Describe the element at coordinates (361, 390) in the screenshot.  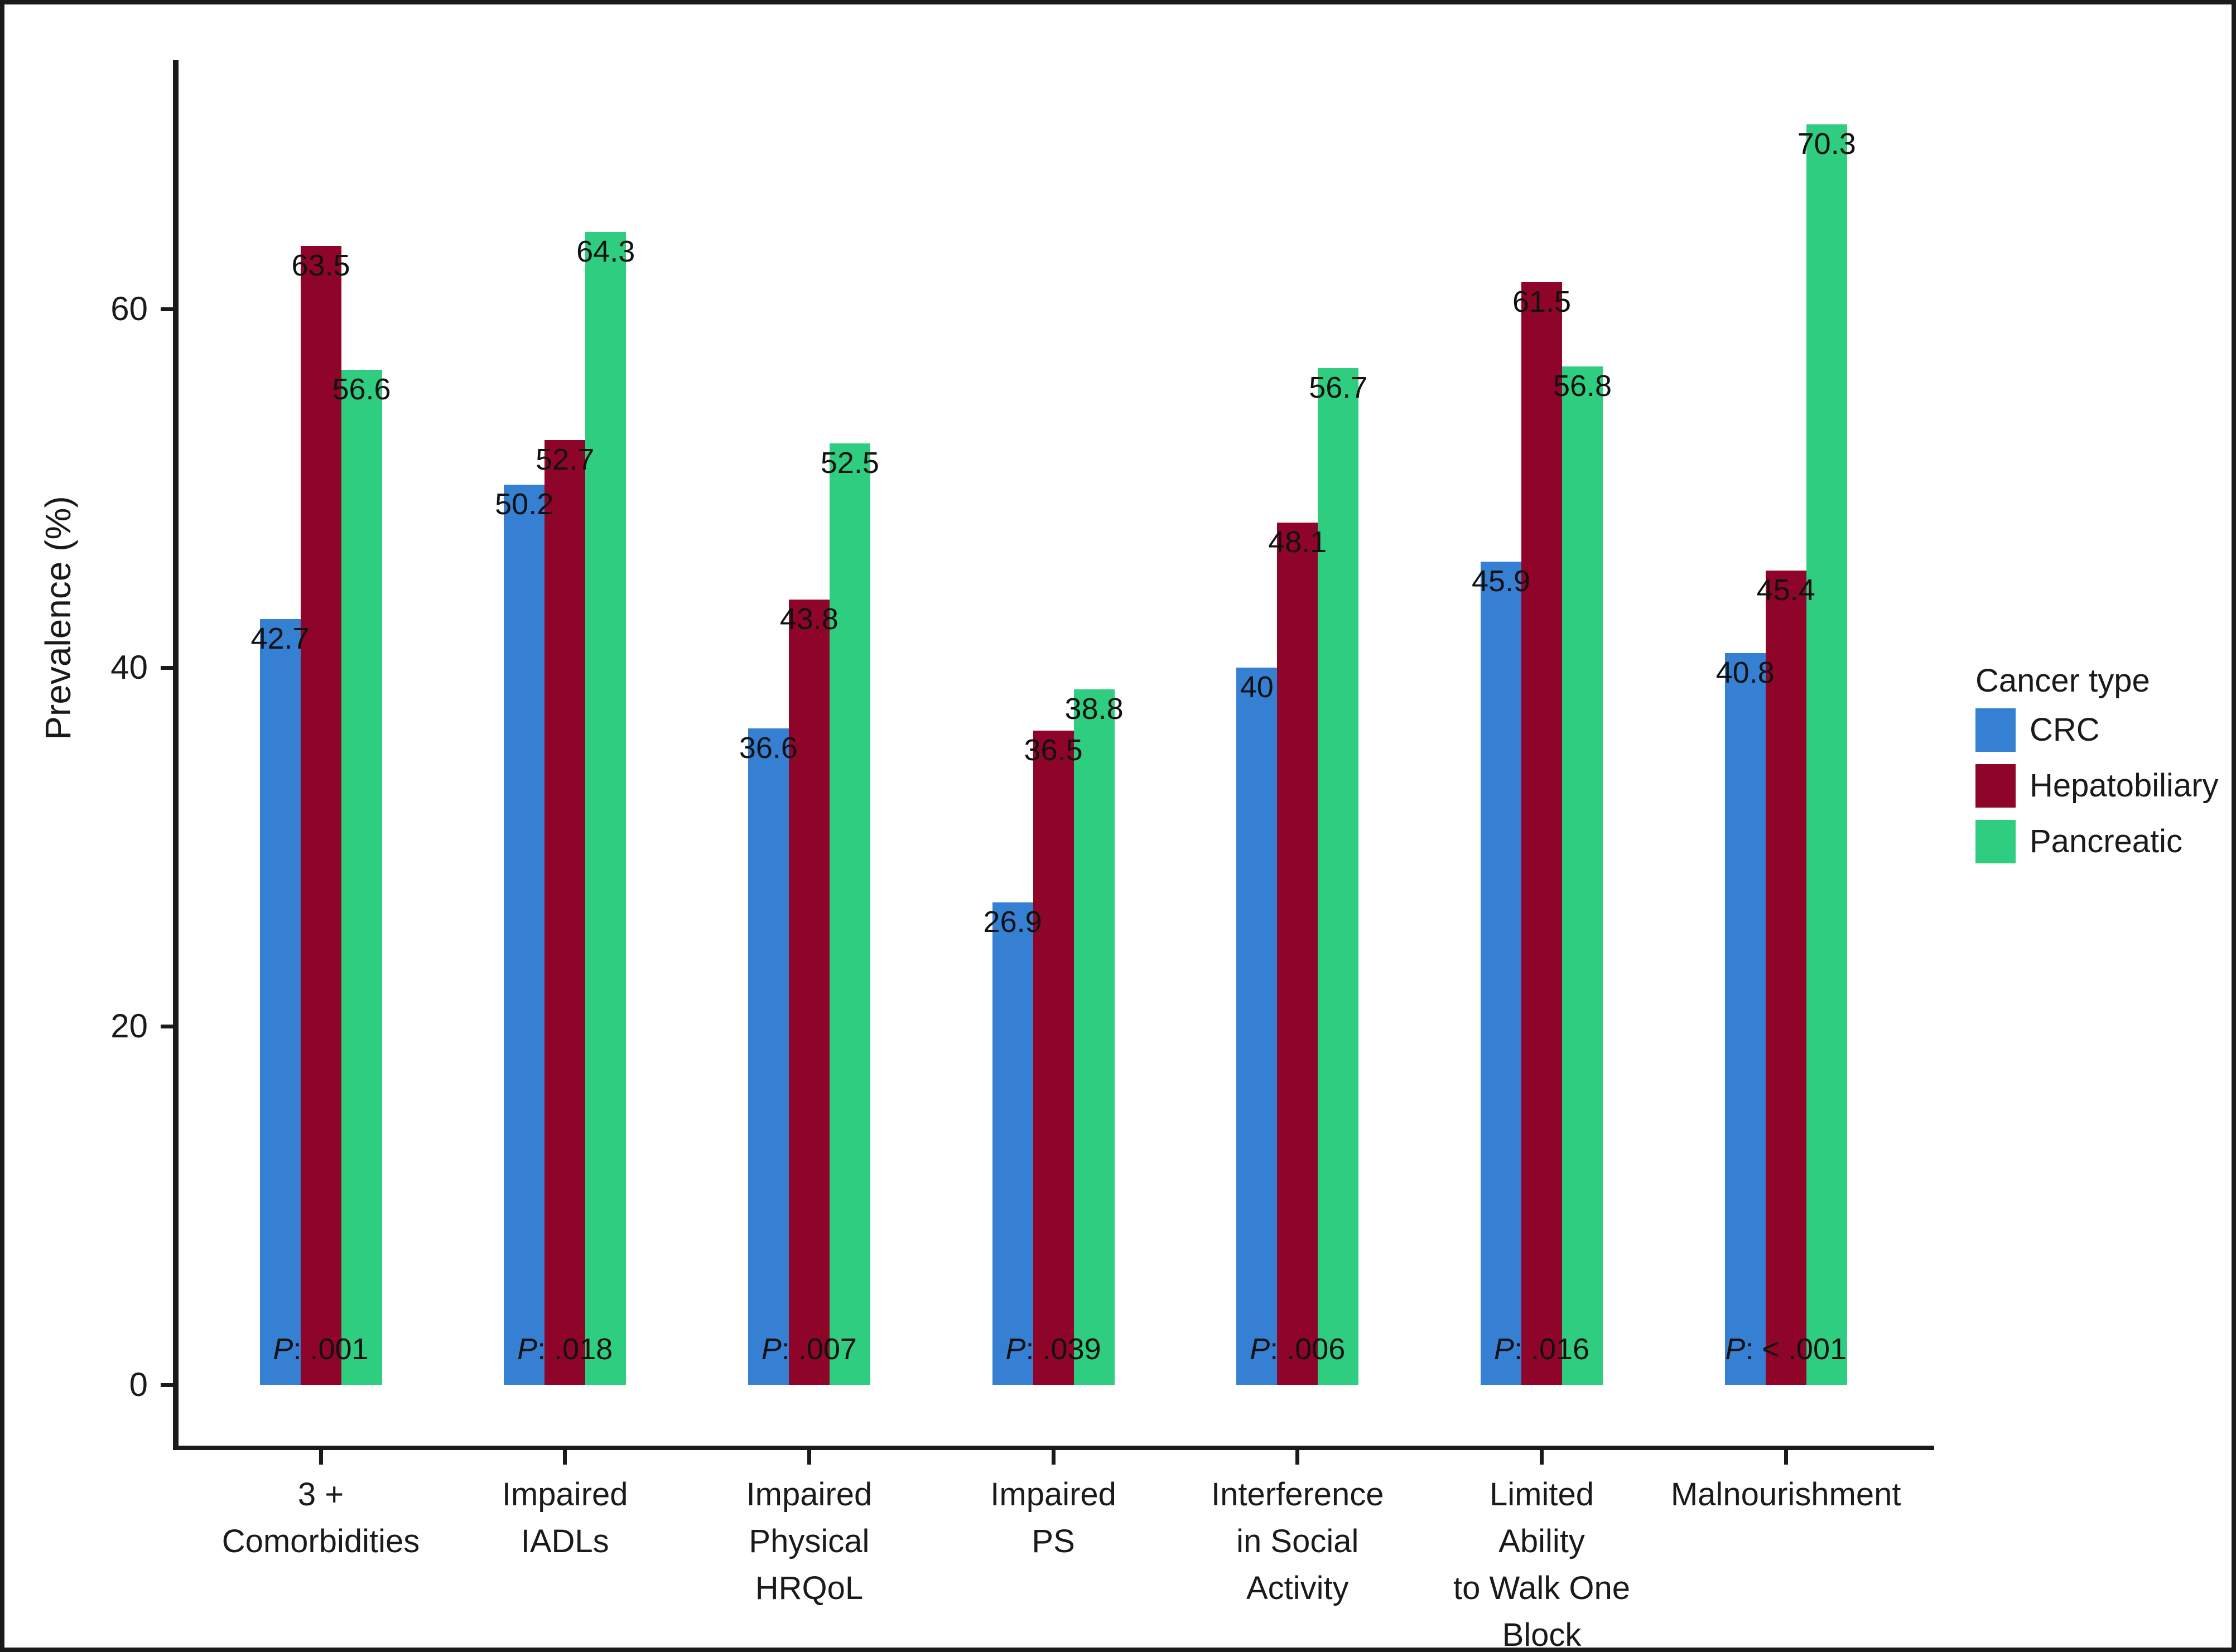
I see `bar-value-label: 56.6` at that location.